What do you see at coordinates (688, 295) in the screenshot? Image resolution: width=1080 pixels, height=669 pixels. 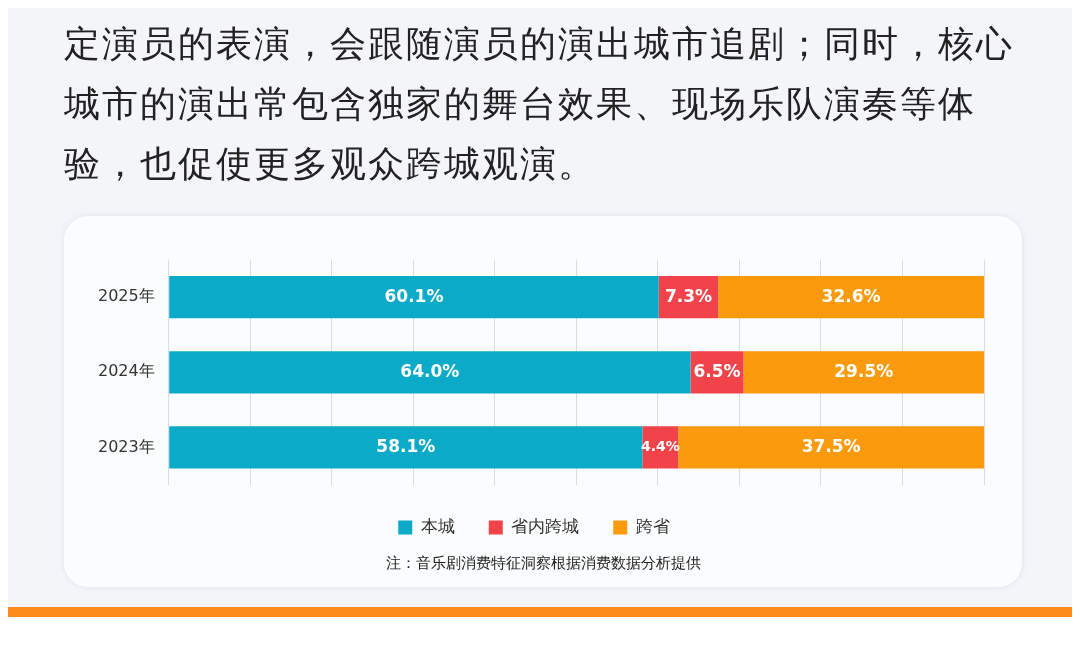 I see `data-label: 7.3%` at bounding box center [688, 295].